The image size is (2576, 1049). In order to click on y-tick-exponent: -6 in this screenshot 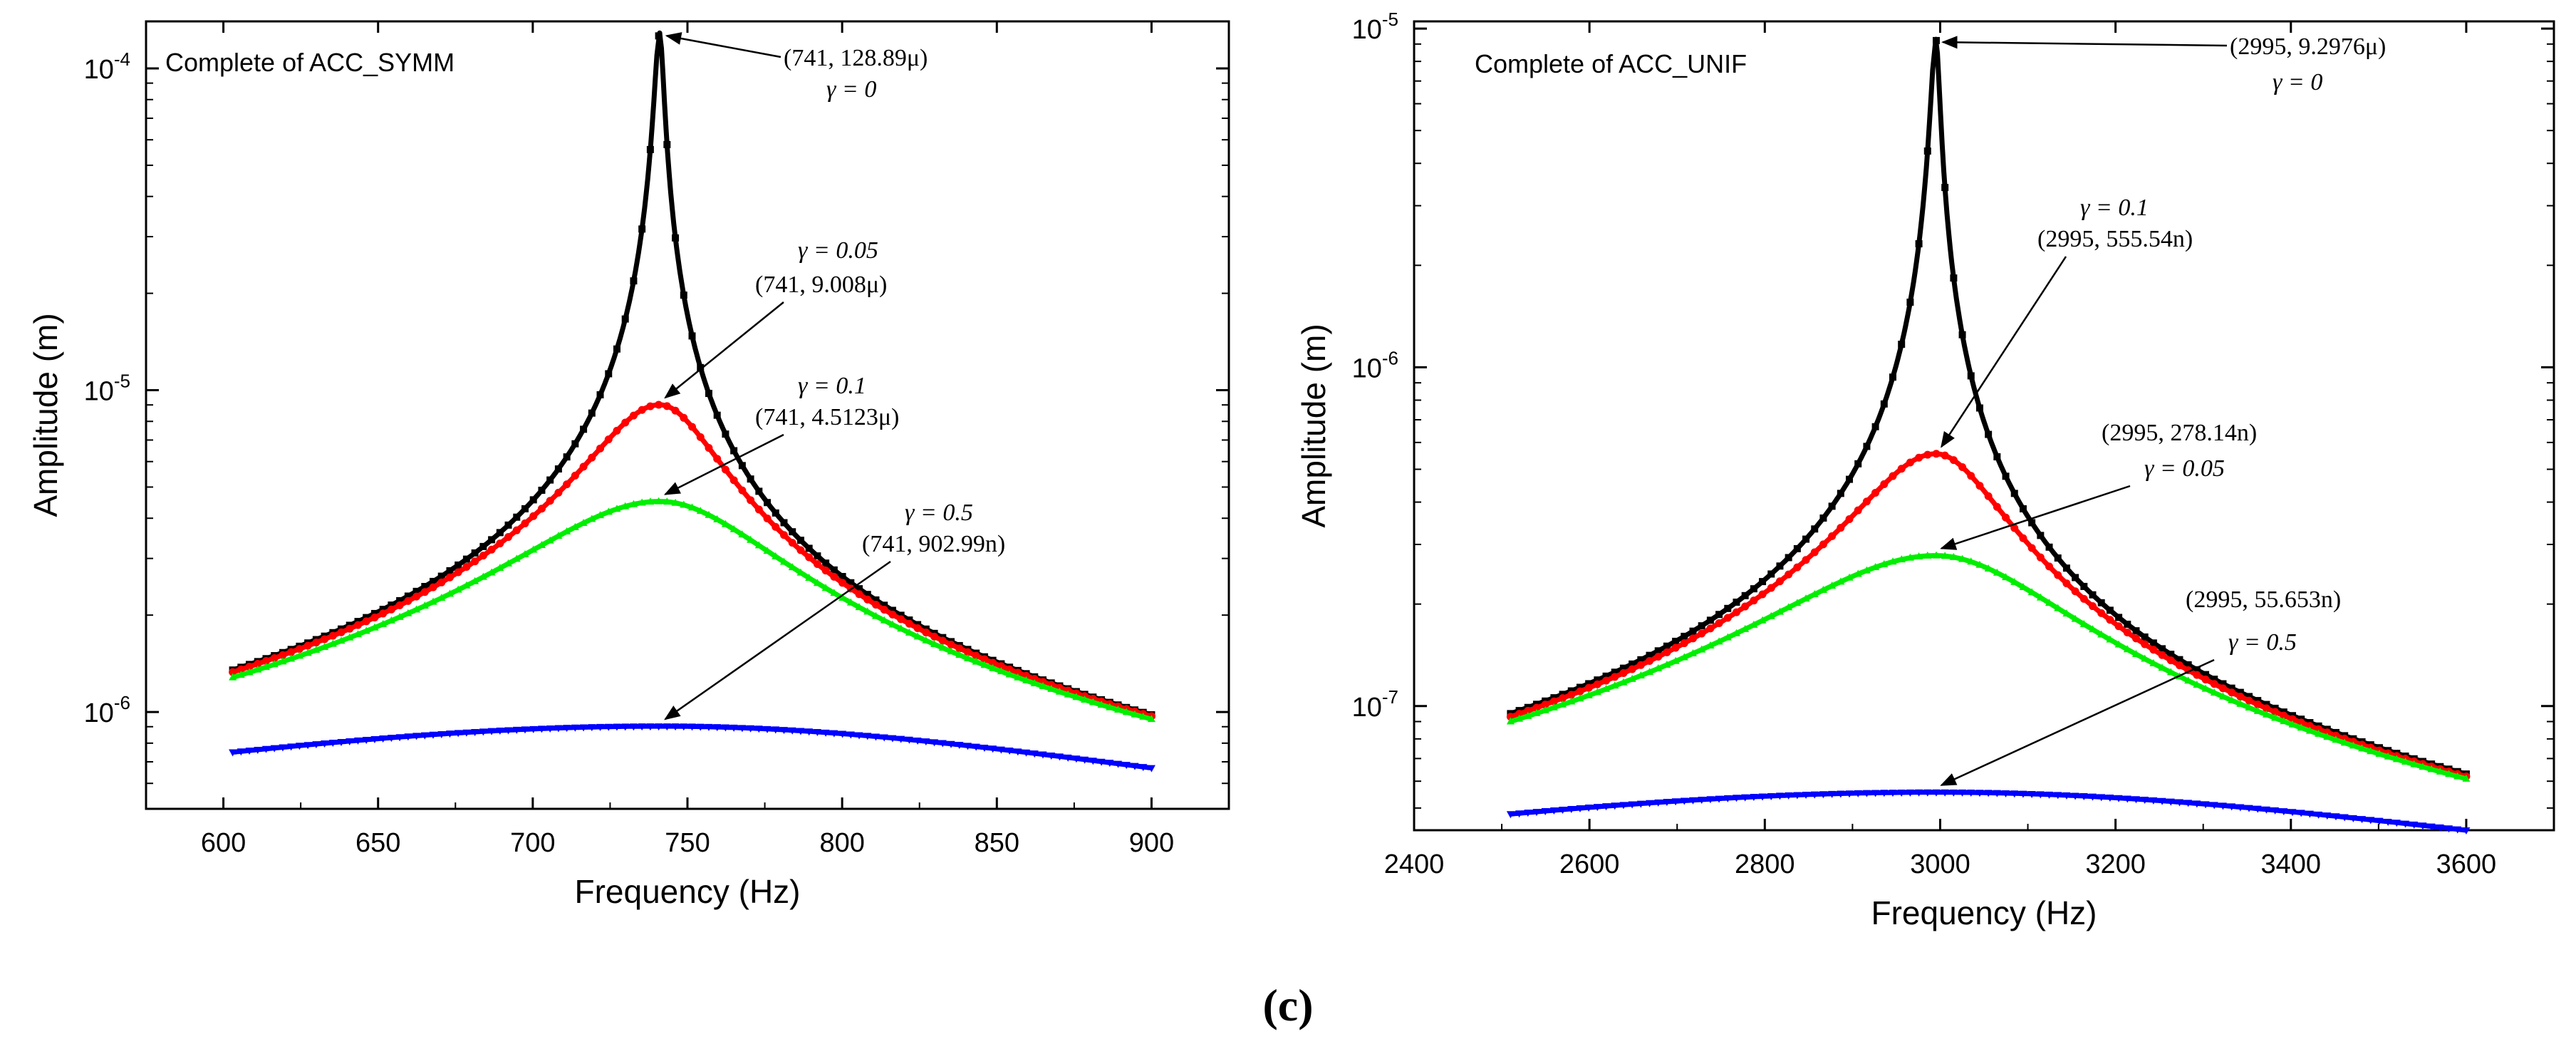, I will do `click(122, 702)`.